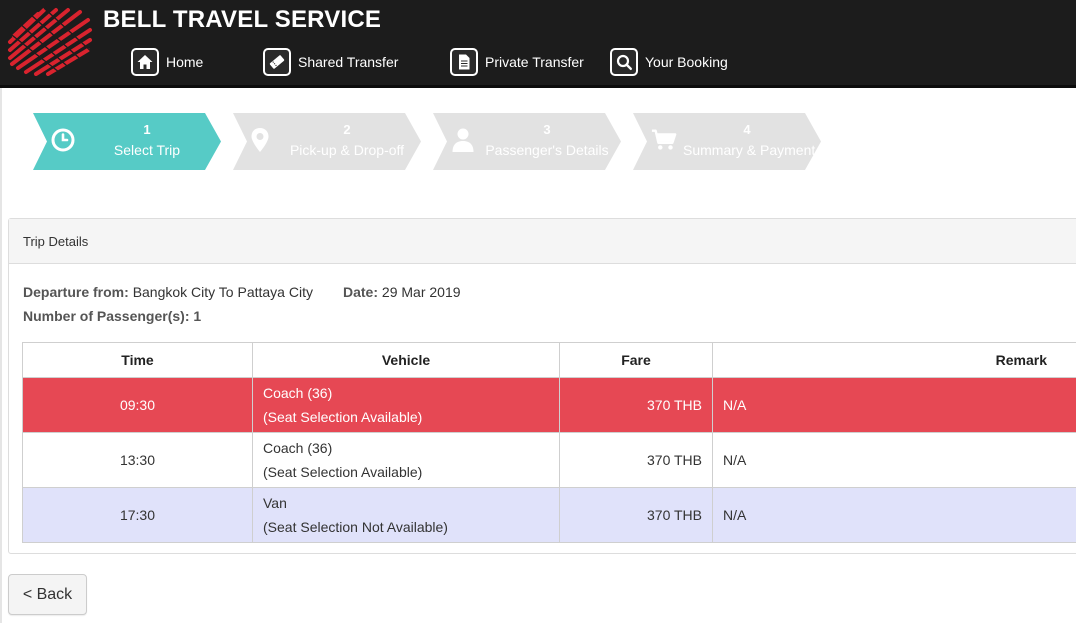 The width and height of the screenshot is (1076, 623). I want to click on trip-time: 09:30, so click(137, 405).